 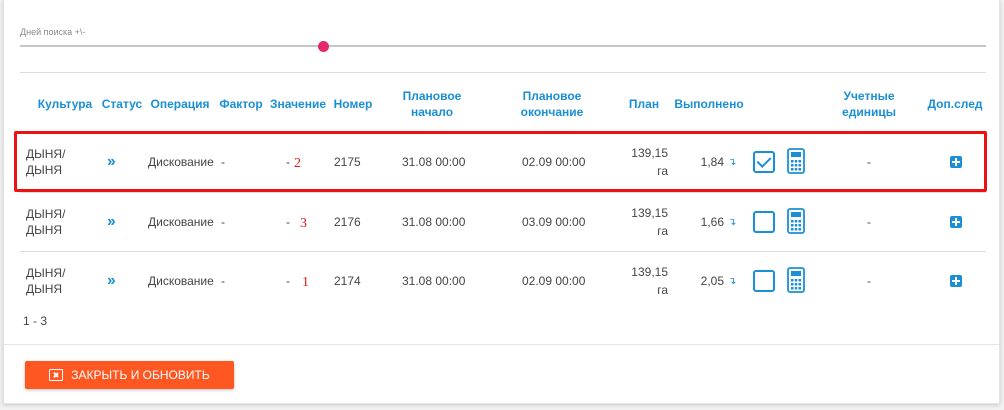 I want to click on column-header-value: Значение, so click(x=298, y=104).